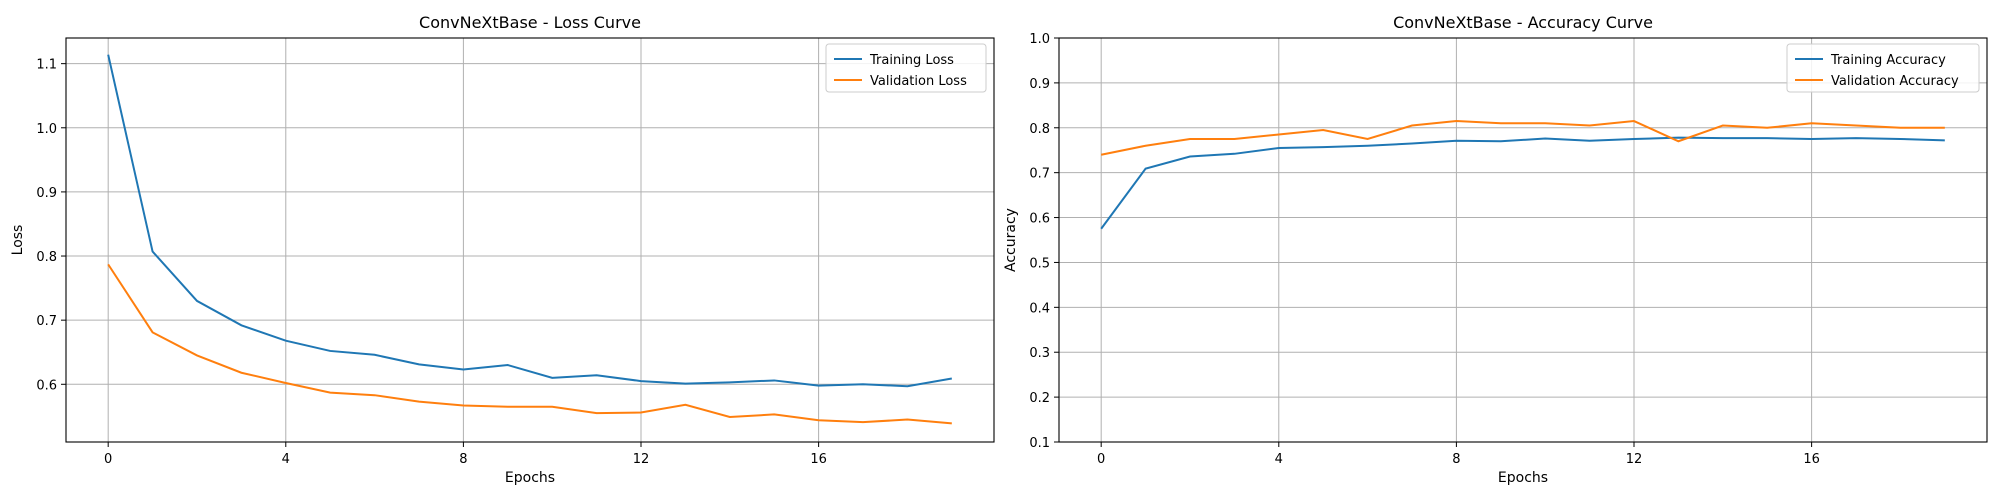 The width and height of the screenshot is (2000, 500). I want to click on accuracy-y-tick-label: 1.0, so click(1039, 39).